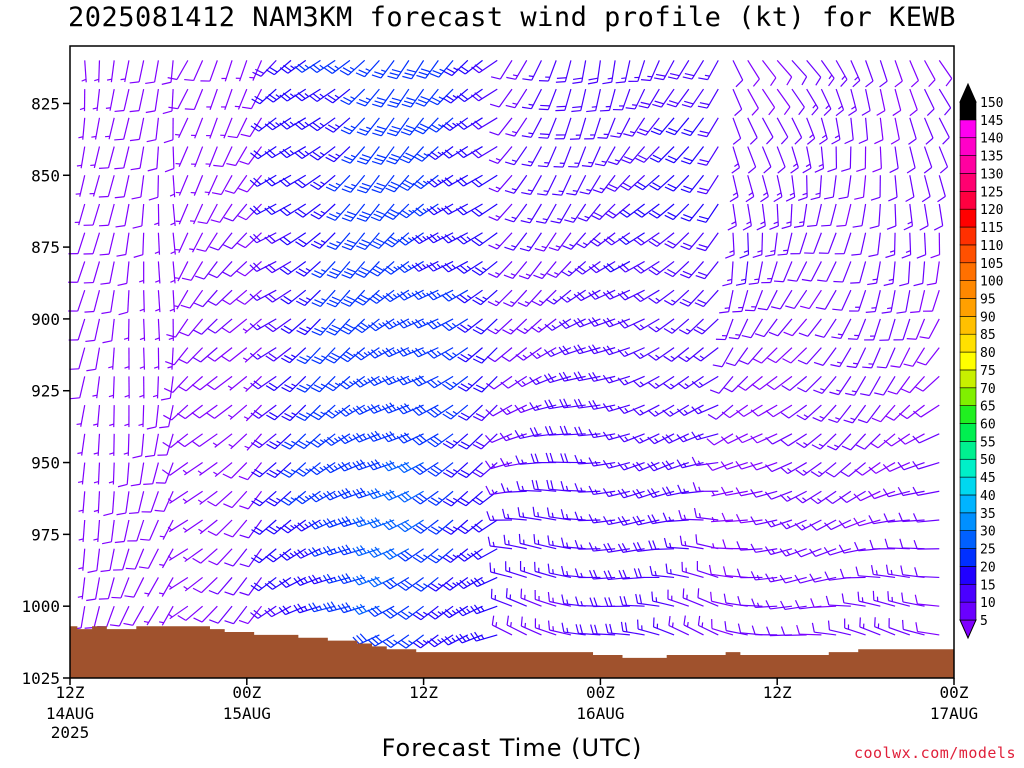 Image resolution: width=1024 pixels, height=768 pixels. What do you see at coordinates (600, 713) in the screenshot?
I see `x-tick-date: 16AUG` at bounding box center [600, 713].